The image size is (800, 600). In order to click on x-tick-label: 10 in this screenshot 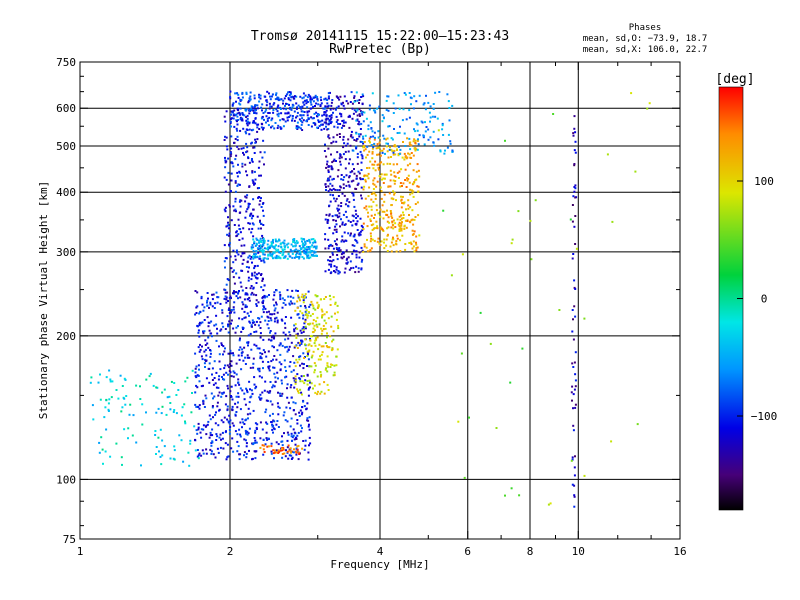, I will do `click(578, 551)`.